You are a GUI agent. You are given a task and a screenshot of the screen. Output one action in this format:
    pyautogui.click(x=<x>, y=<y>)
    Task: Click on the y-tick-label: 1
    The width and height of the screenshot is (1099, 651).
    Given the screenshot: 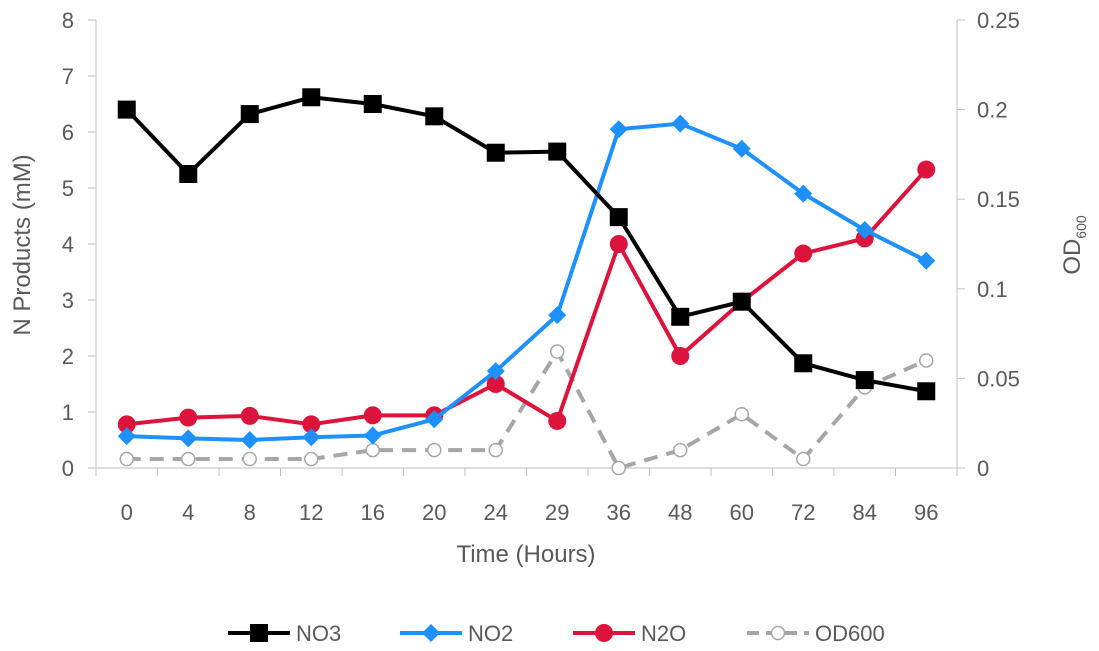 What is the action you would take?
    pyautogui.click(x=68, y=412)
    